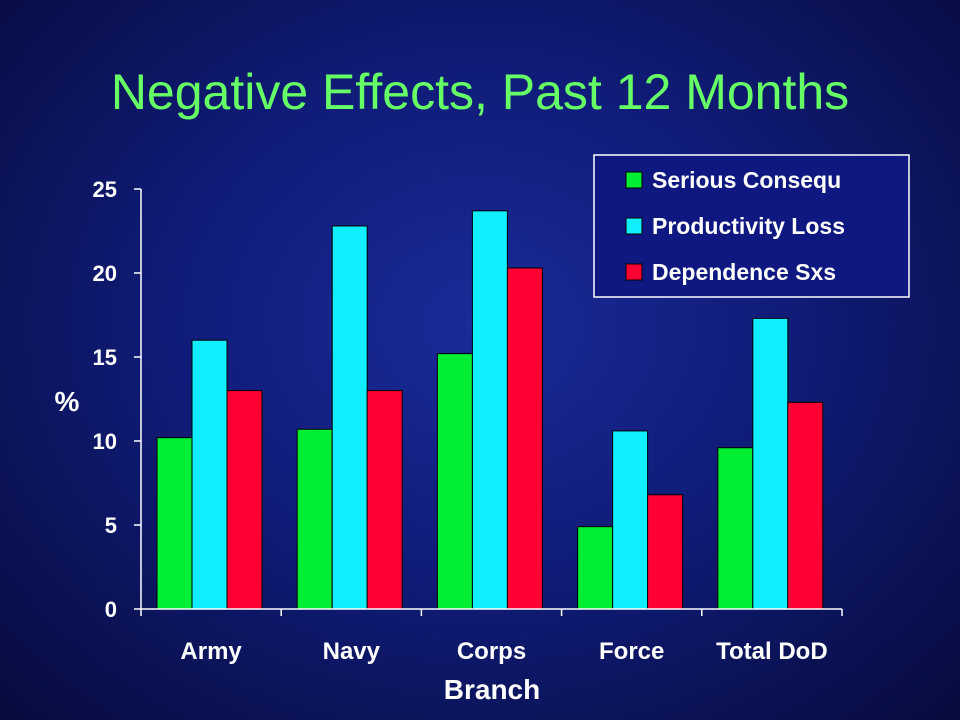  What do you see at coordinates (105, 357) in the screenshot?
I see `y-tick-label: 15` at bounding box center [105, 357].